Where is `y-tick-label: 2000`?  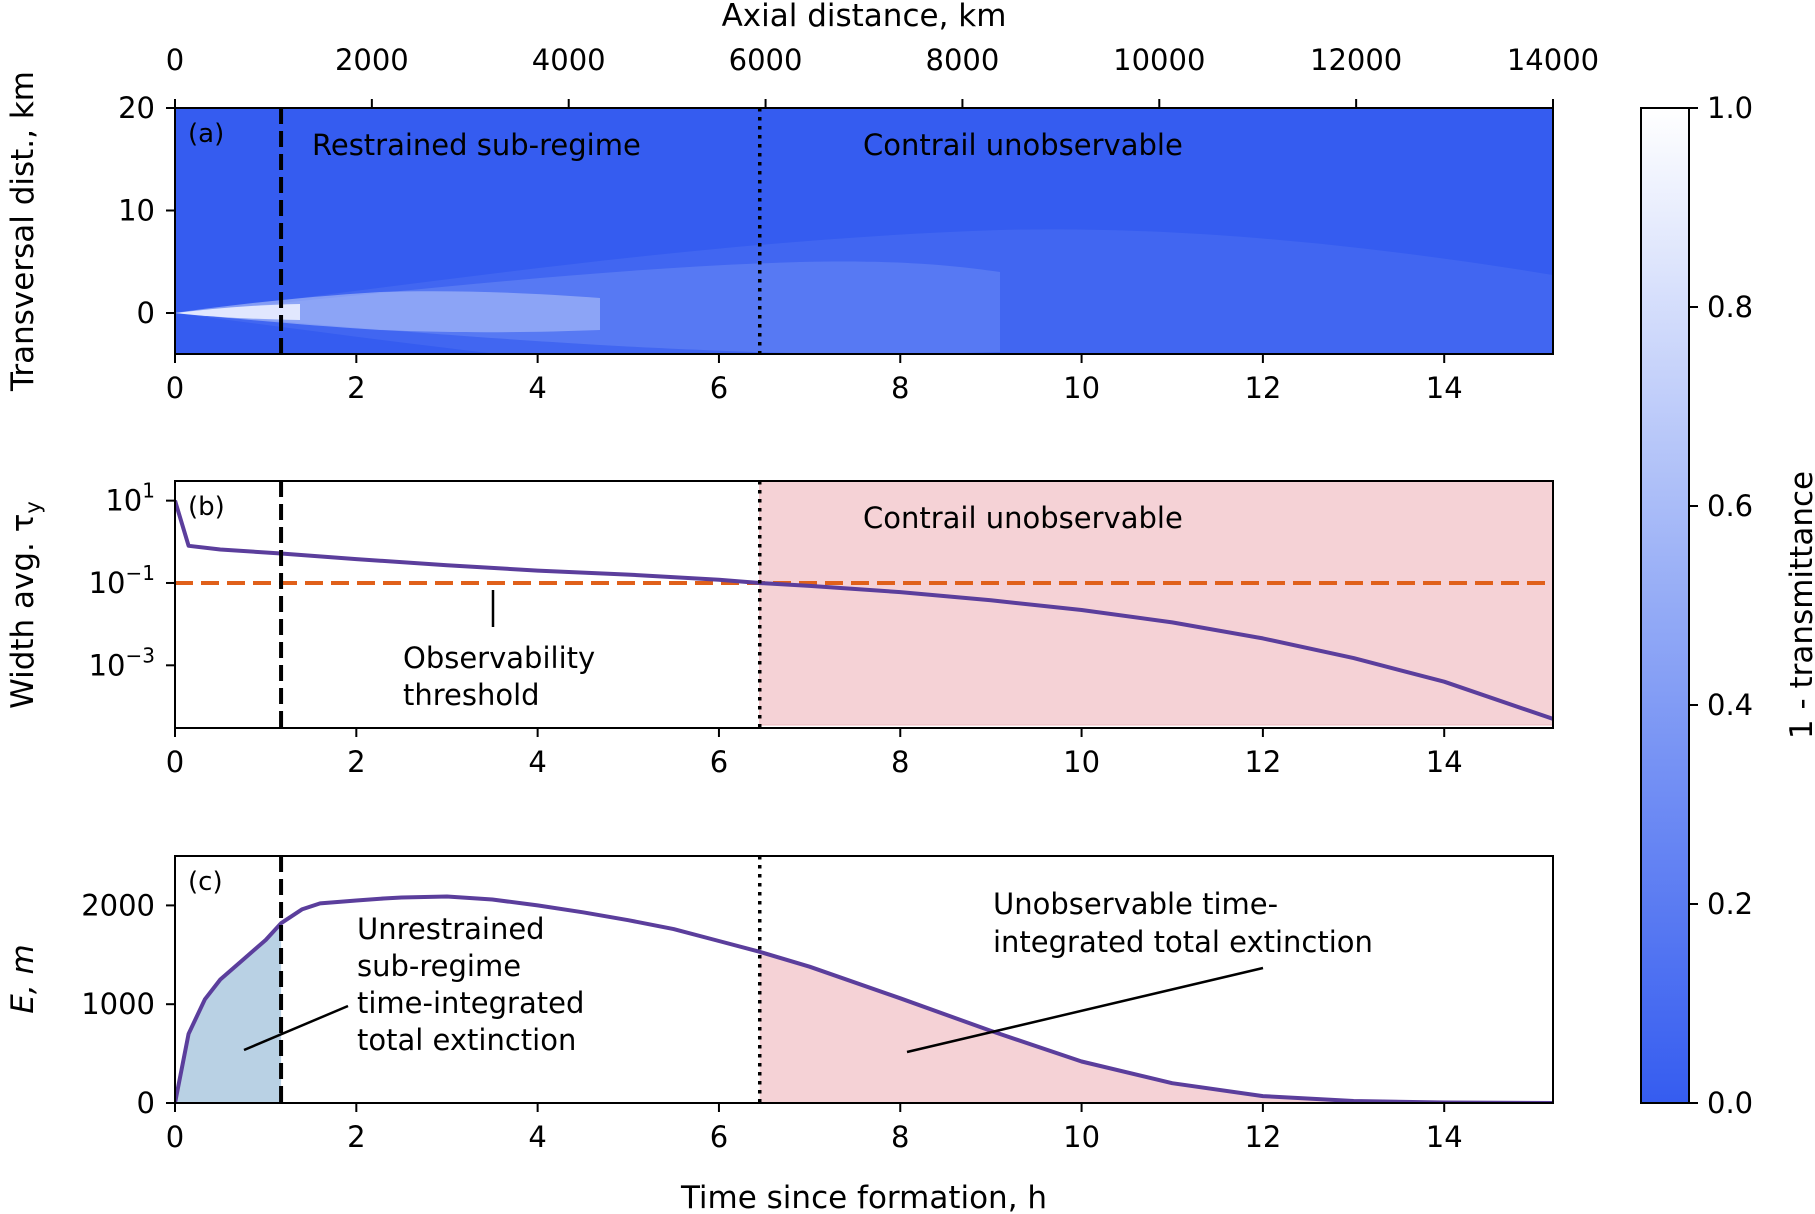 y-tick-label: 2000 is located at coordinates (118, 905).